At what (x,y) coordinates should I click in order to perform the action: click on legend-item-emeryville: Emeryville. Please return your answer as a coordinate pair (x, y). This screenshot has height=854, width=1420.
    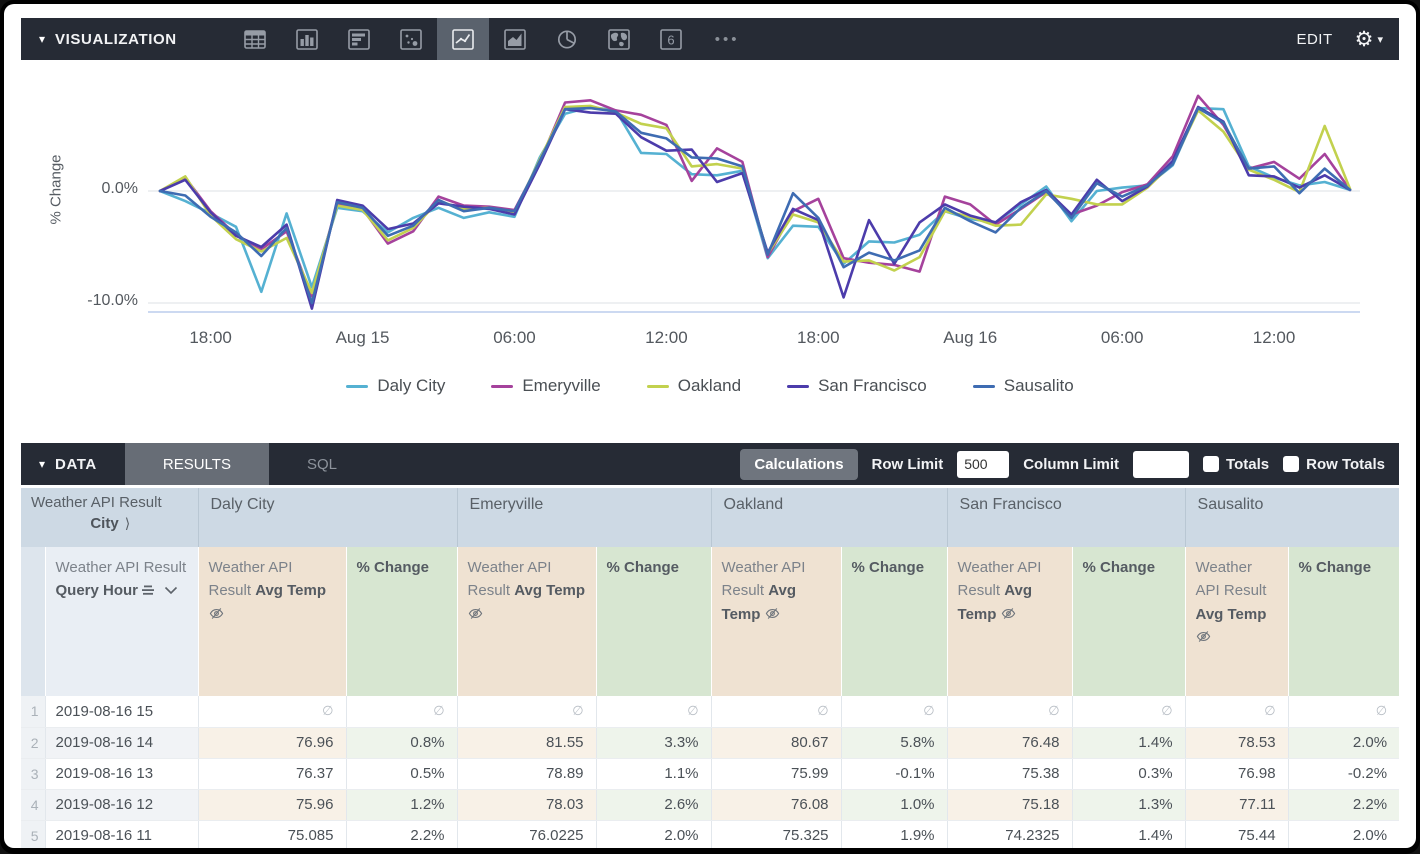
    Looking at the image, I should click on (546, 386).